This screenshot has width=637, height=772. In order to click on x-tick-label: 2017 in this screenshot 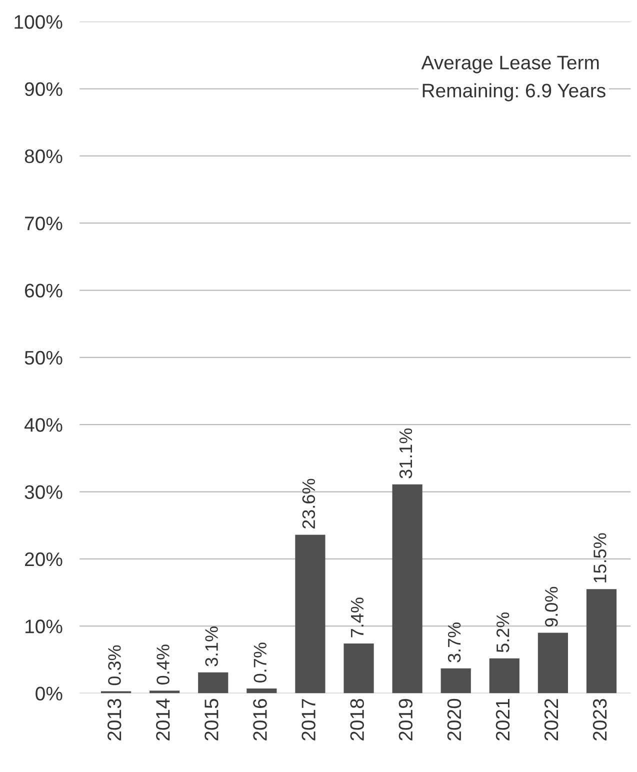, I will do `click(309, 719)`.